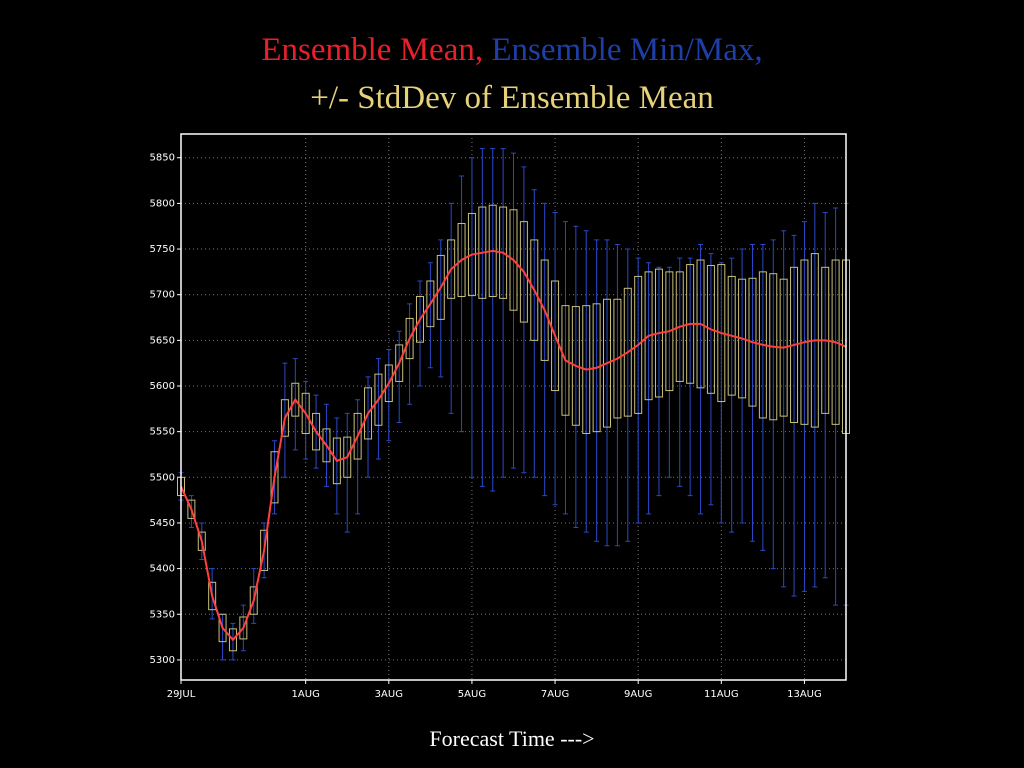 The width and height of the screenshot is (1024, 768). I want to click on y-tick-label: 5400, so click(162, 569).